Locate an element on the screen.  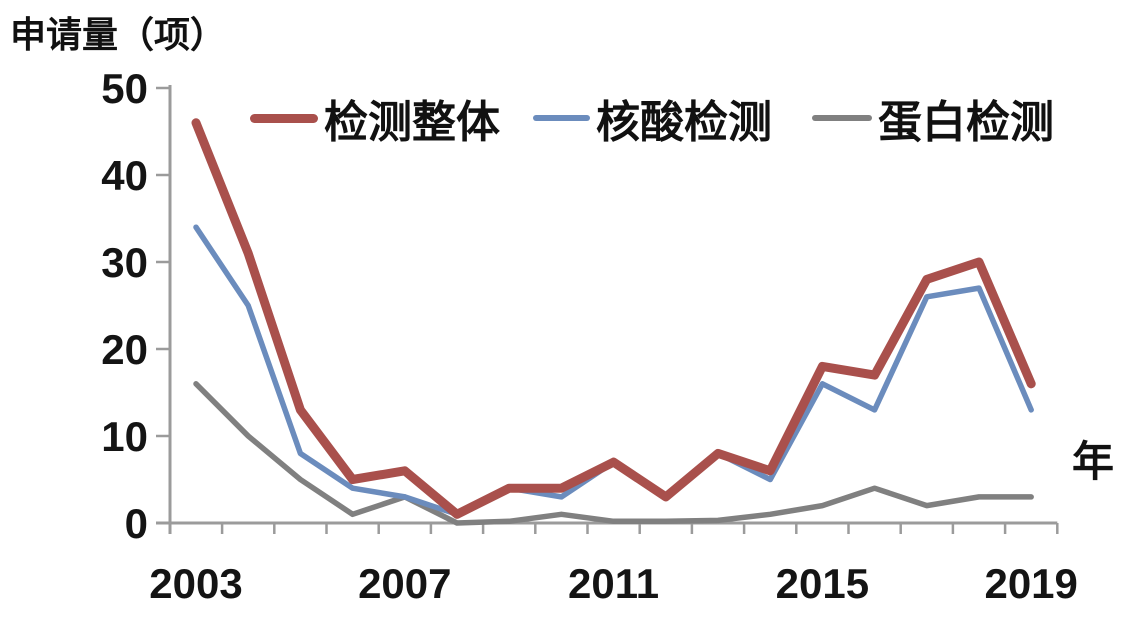
svg-text: 2019 is located at coordinates (1030, 583).